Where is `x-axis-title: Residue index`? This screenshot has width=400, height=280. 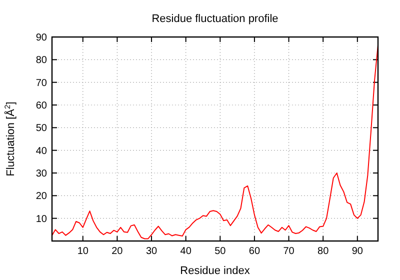
x-axis-title: Residue index is located at coordinates (215, 271).